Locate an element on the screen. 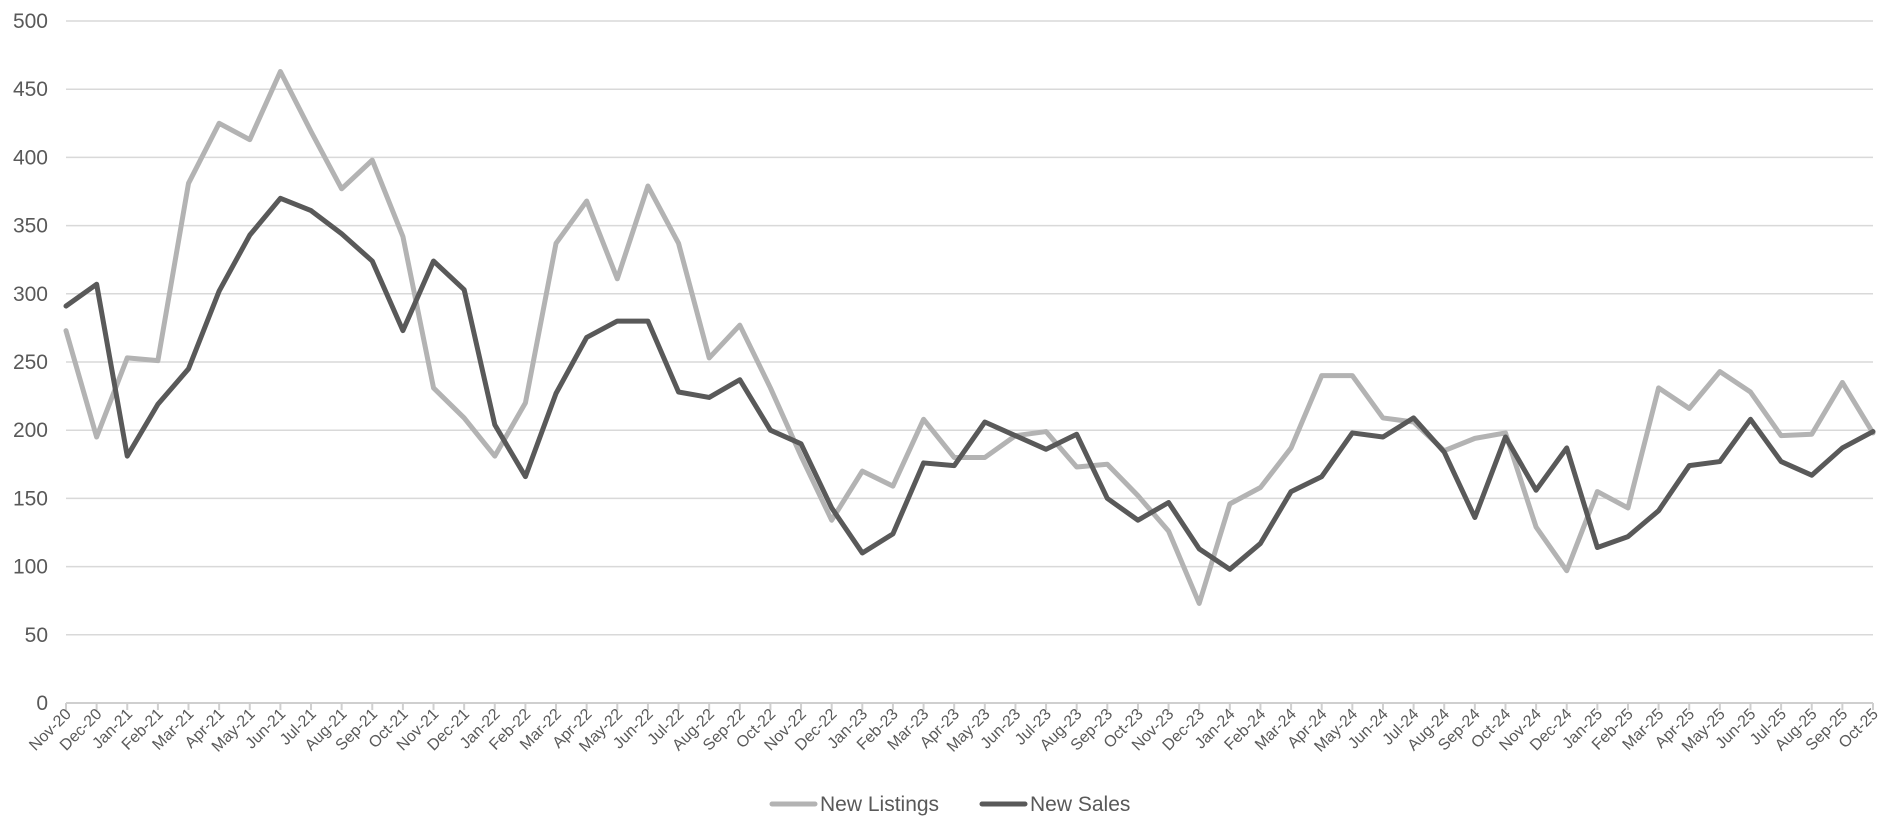 The height and width of the screenshot is (829, 1895). y-tick-label: 350 is located at coordinates (30, 226).